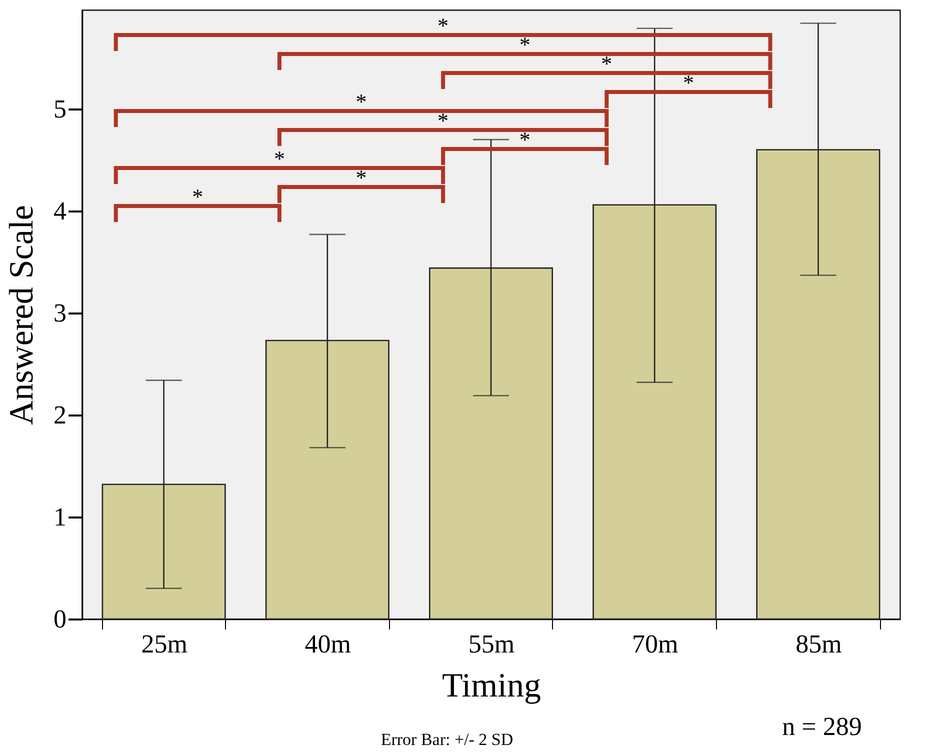  Describe the element at coordinates (60, 313) in the screenshot. I see `y-tick-label: 3` at that location.